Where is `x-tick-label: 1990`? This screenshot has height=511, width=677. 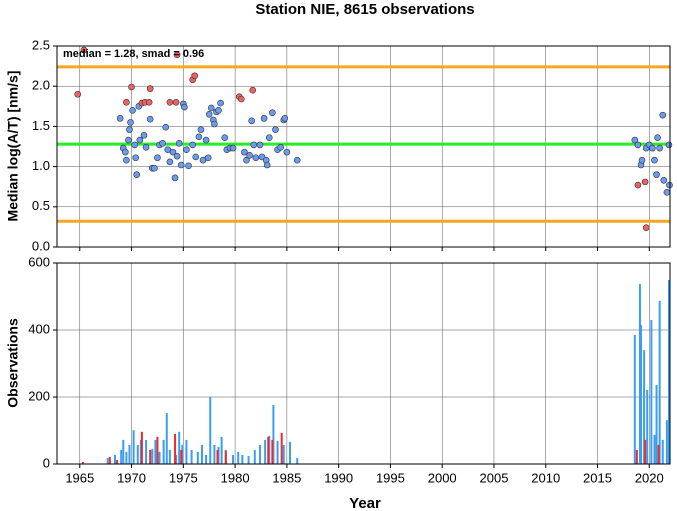 x-tick-label: 1990 is located at coordinates (338, 477).